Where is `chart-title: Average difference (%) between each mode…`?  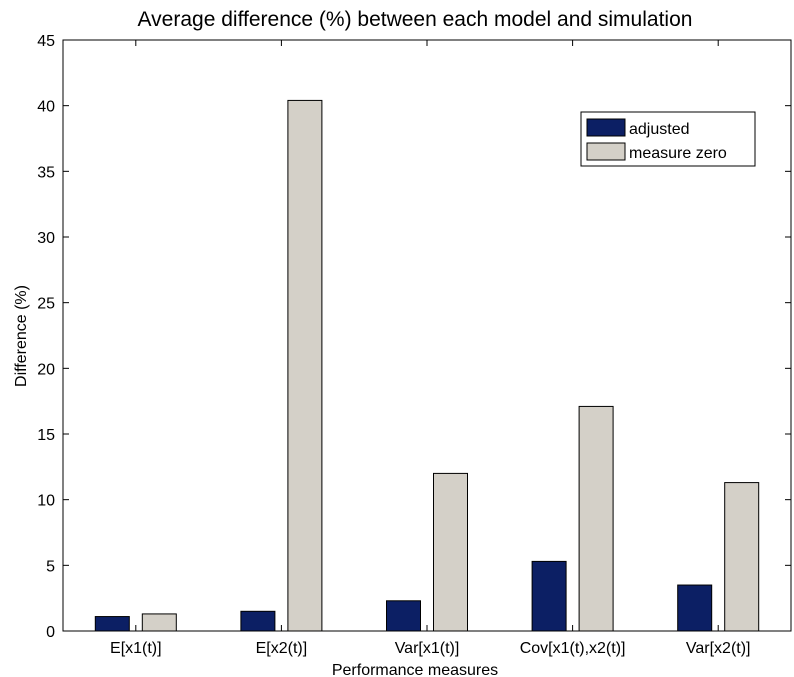 chart-title: Average difference (%) between each mode… is located at coordinates (415, 19).